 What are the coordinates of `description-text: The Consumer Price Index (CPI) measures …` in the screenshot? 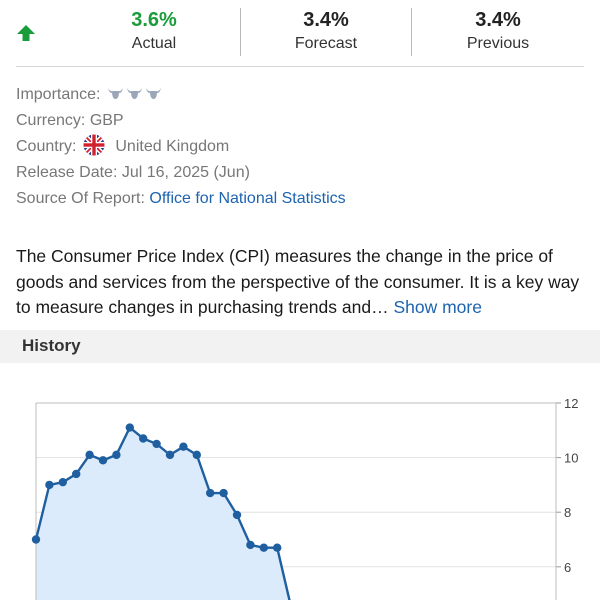 It's located at (298, 281).